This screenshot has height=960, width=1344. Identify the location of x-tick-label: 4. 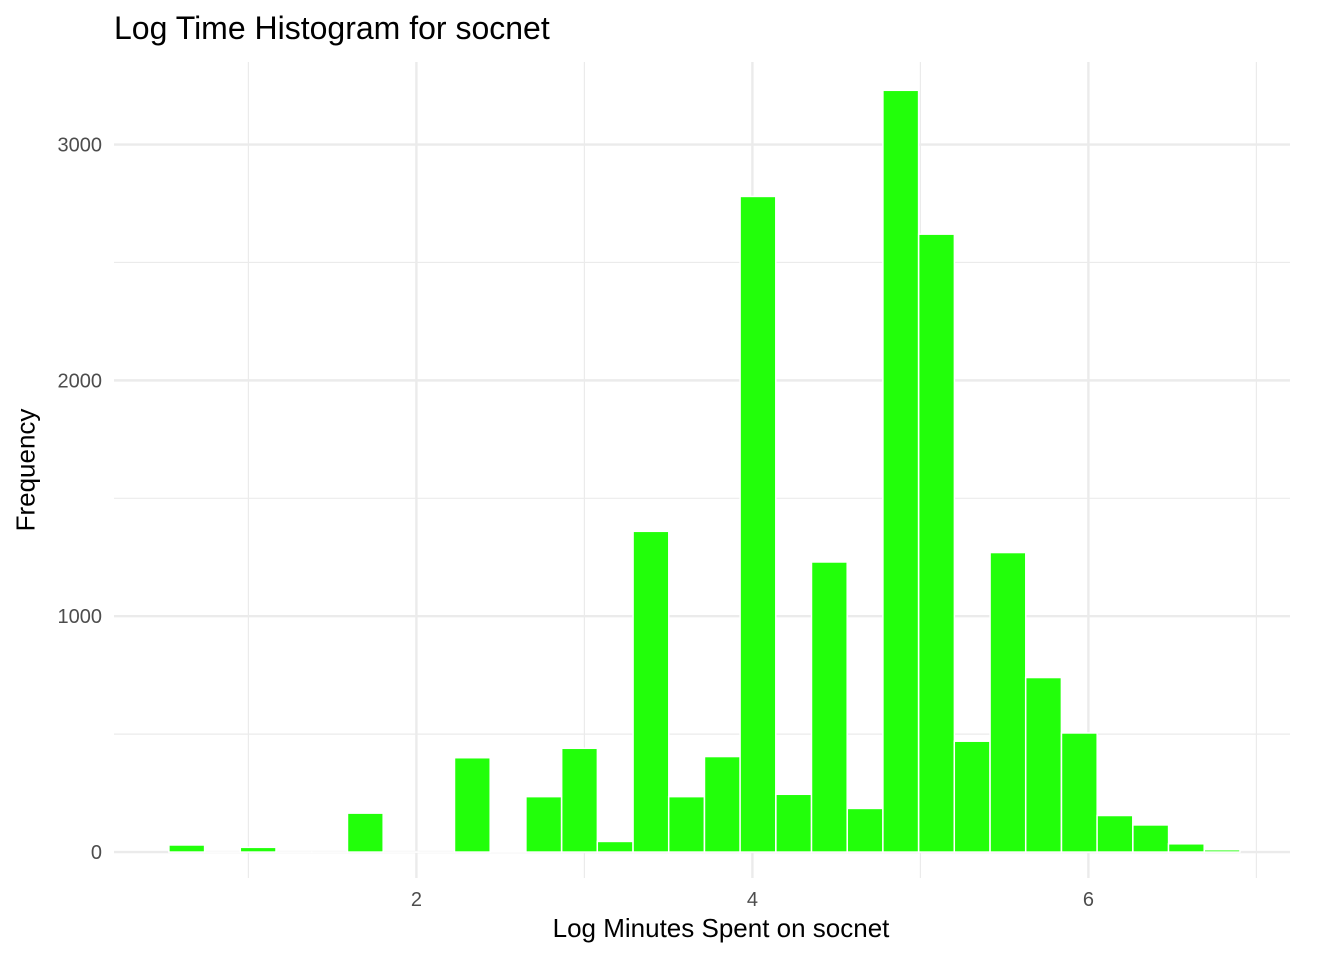
(752, 900).